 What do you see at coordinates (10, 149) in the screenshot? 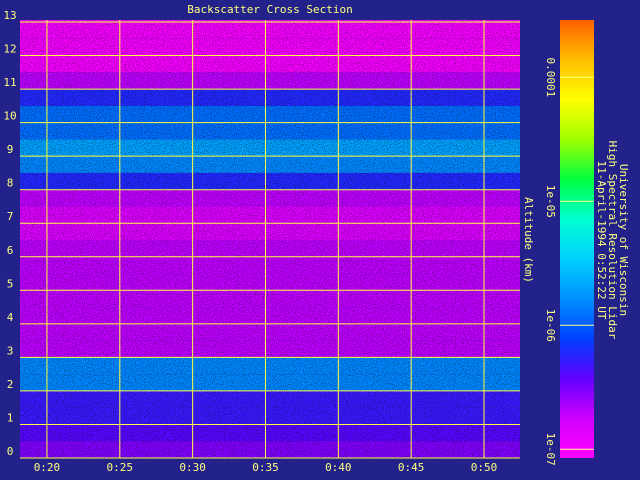
I see `y-tick-label: 9` at bounding box center [10, 149].